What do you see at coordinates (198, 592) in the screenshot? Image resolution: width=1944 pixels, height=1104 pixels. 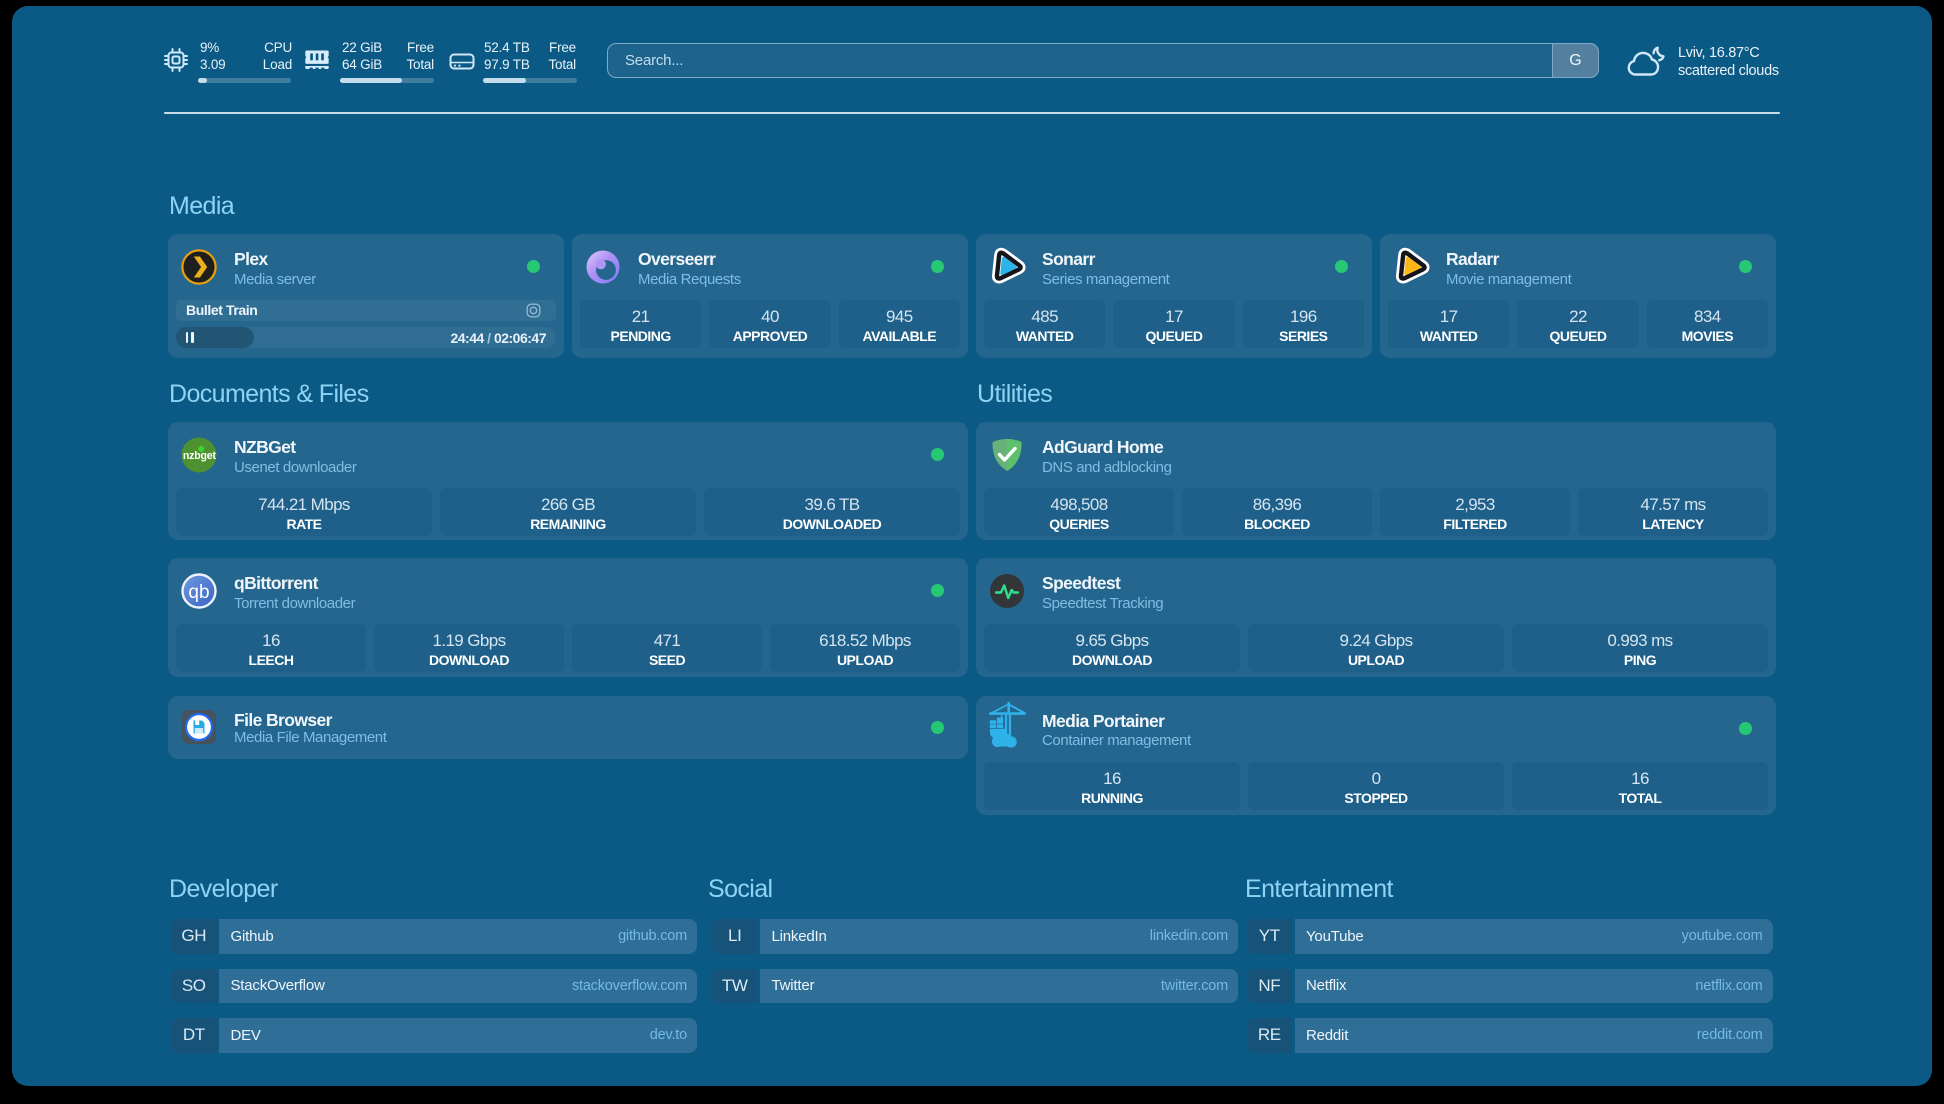 I see `svg-text: qb` at bounding box center [198, 592].